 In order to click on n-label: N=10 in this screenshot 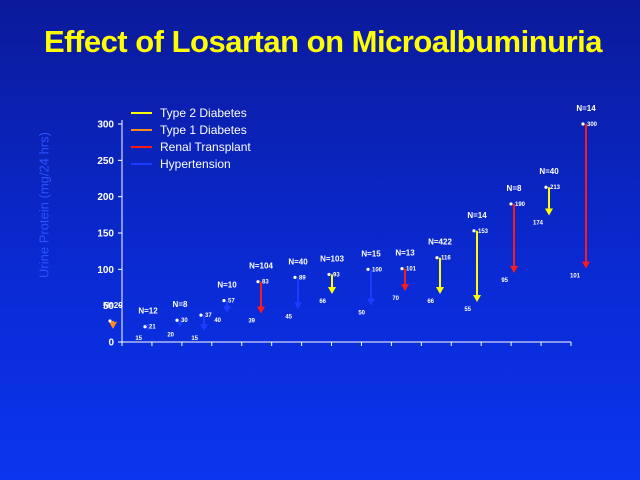, I will do `click(227, 285)`.